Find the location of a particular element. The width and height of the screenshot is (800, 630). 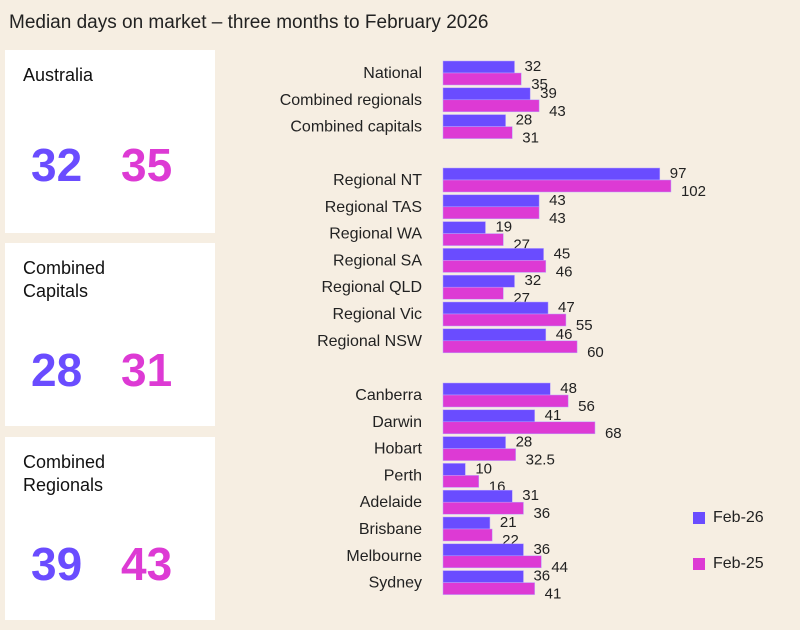

card-value-feb25: 31 is located at coordinates (147, 370).